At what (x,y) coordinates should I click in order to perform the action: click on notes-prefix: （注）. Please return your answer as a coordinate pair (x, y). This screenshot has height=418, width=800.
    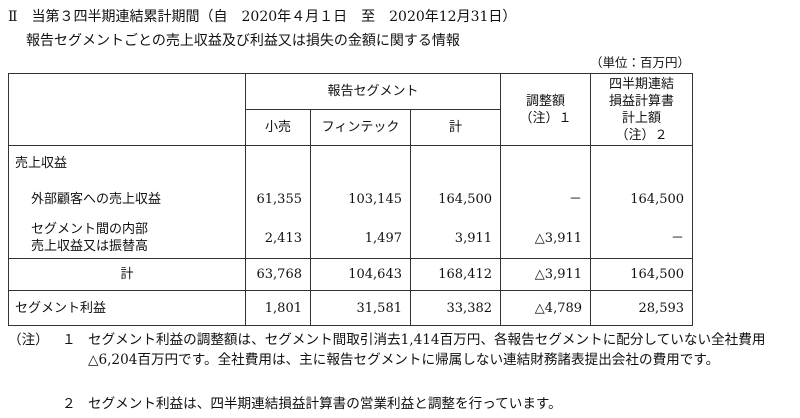
    Looking at the image, I should click on (28, 340).